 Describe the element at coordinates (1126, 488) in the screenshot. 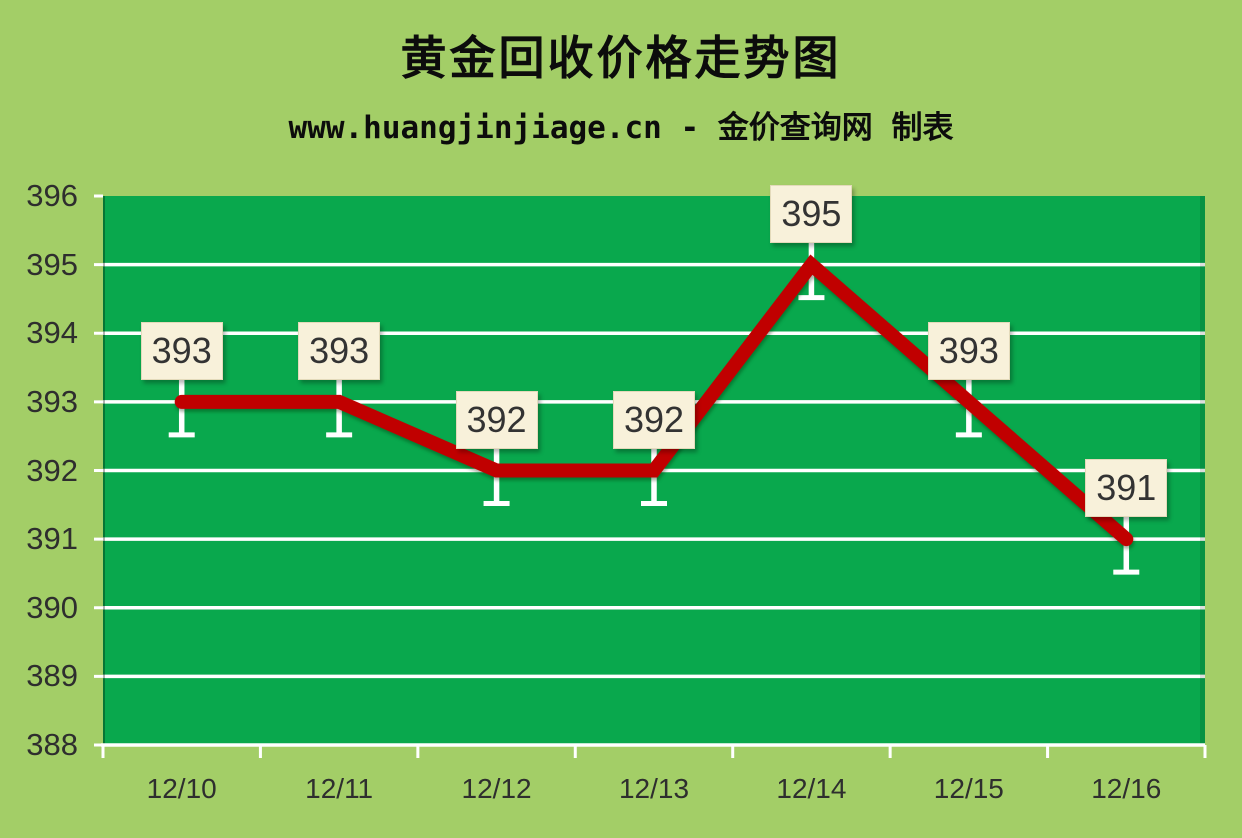

I see `data-label-box: 391` at that location.